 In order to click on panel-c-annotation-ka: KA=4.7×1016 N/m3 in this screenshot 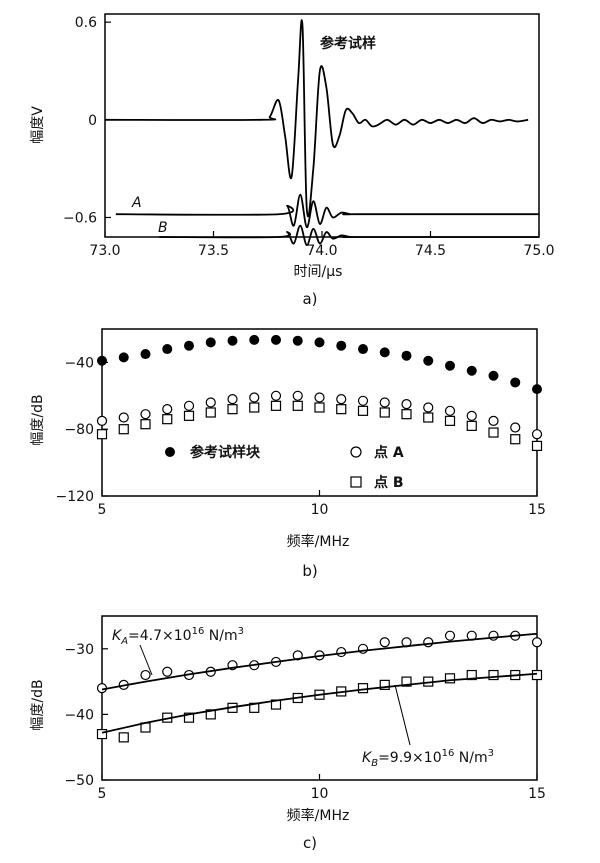, I will do `click(178, 636)`.